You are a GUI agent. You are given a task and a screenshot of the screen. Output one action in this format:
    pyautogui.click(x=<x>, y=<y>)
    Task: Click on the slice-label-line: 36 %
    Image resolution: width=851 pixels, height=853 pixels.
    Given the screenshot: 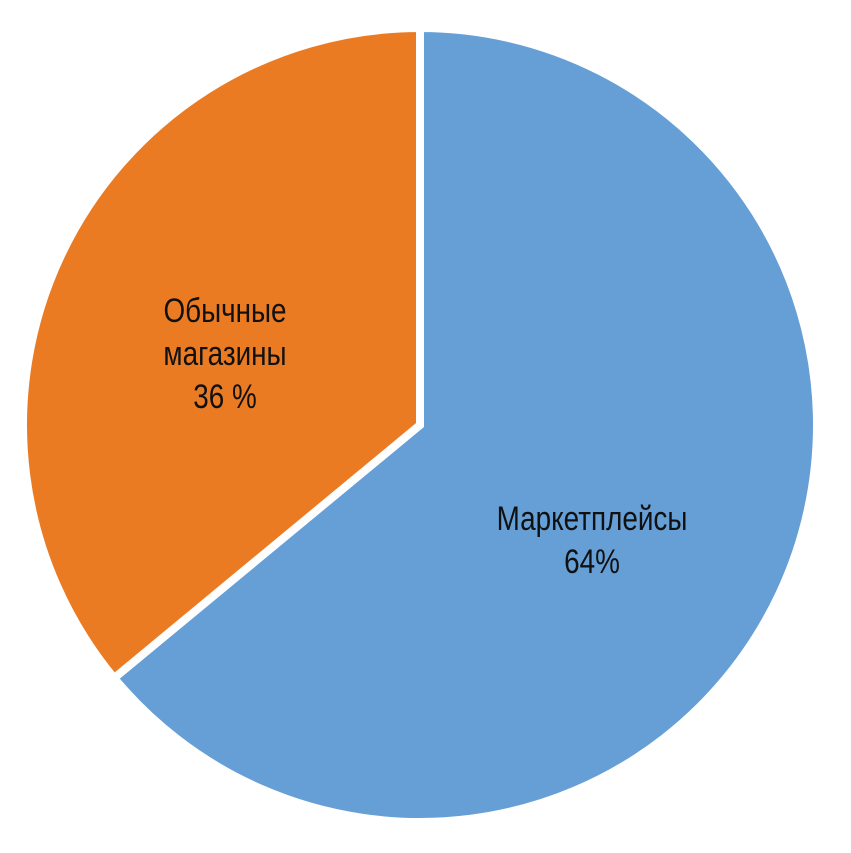 What is the action you would take?
    pyautogui.click(x=225, y=396)
    